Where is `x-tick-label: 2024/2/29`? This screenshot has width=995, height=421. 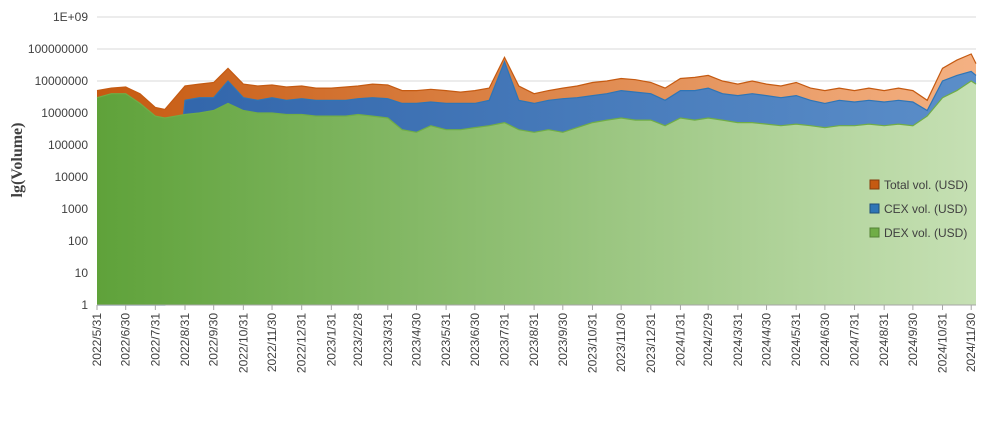 x-tick-label: 2024/2/29 is located at coordinates (708, 340).